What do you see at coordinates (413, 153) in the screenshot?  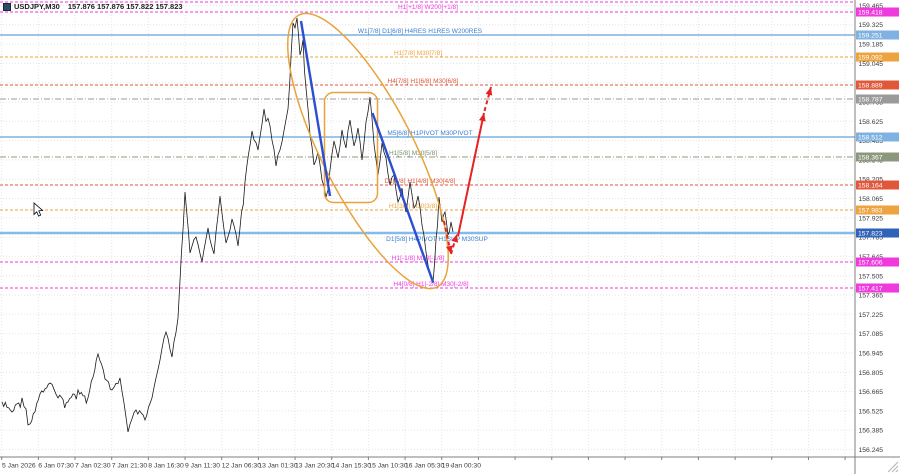 I see `level-text-mm-5-8: H1[5/8] M30[5/8]` at bounding box center [413, 153].